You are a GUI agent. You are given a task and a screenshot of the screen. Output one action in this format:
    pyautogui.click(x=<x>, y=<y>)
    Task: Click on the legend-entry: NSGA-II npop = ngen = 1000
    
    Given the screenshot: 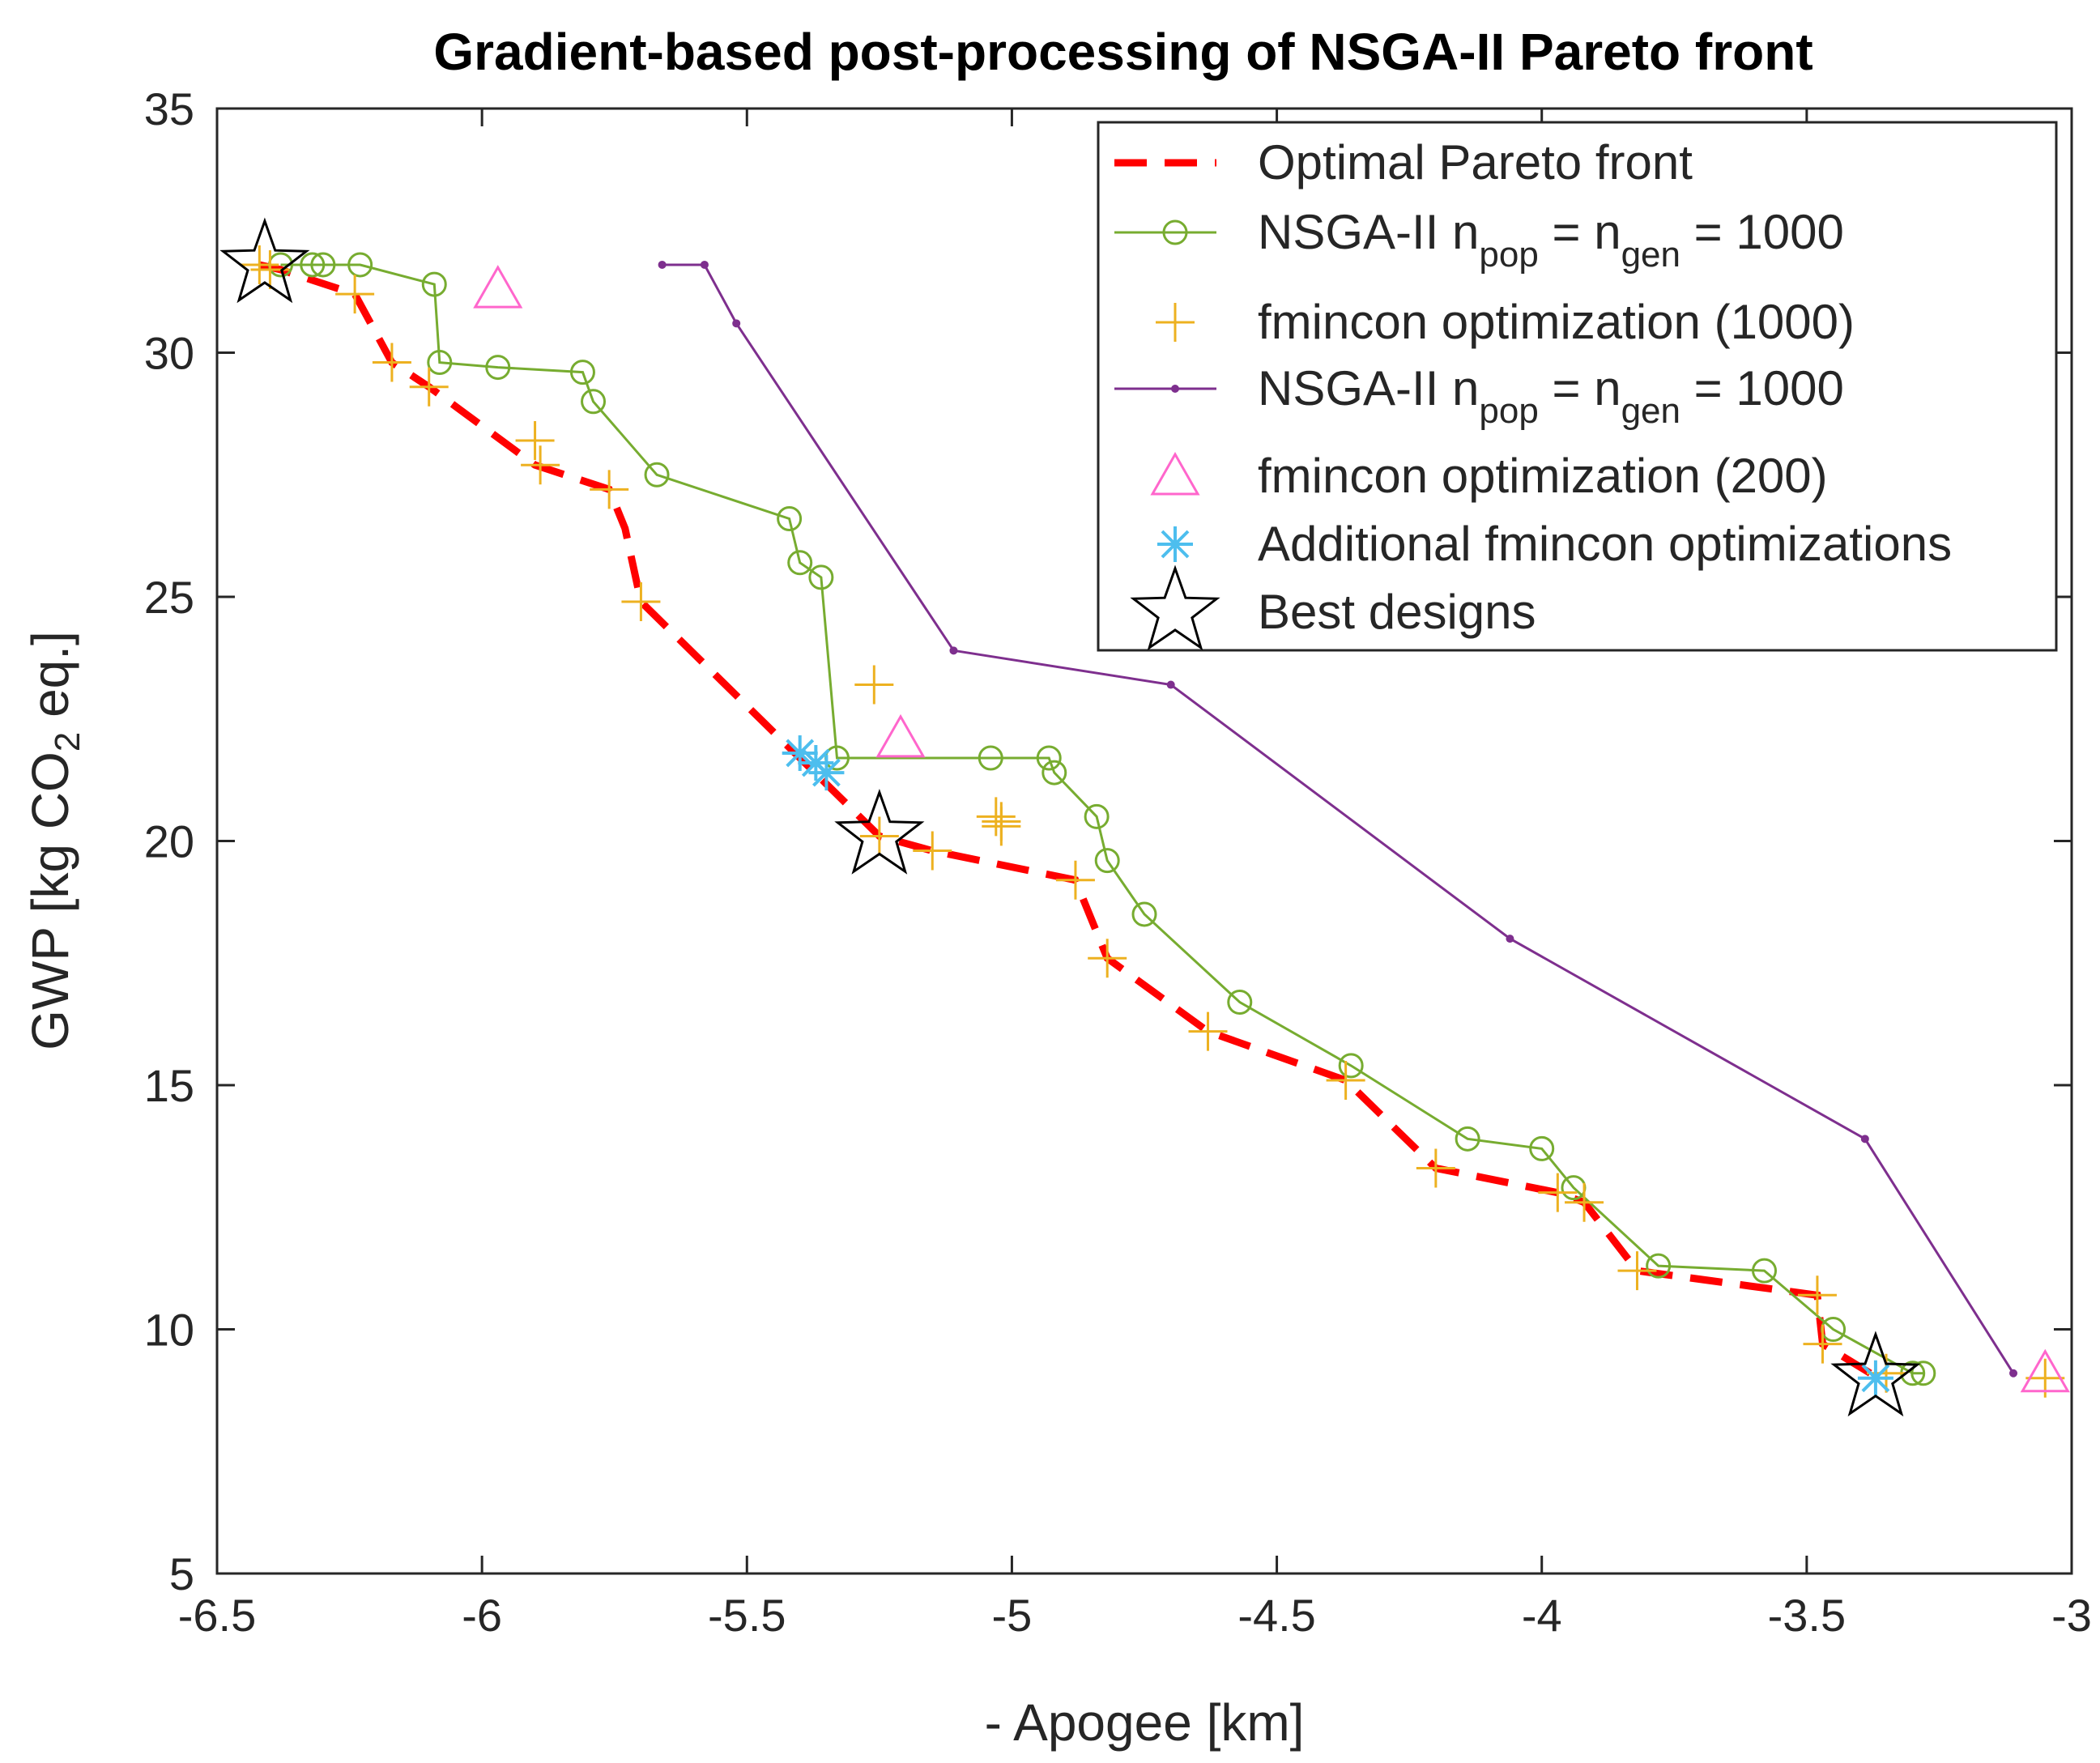 What is the action you would take?
    pyautogui.click(x=1479, y=240)
    